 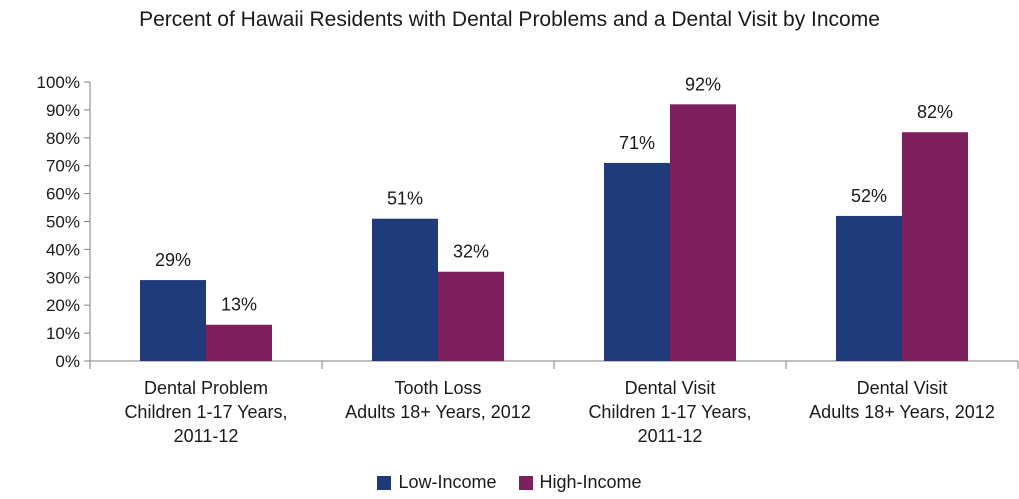 I want to click on y-tick-label: 60%, so click(x=63, y=194).